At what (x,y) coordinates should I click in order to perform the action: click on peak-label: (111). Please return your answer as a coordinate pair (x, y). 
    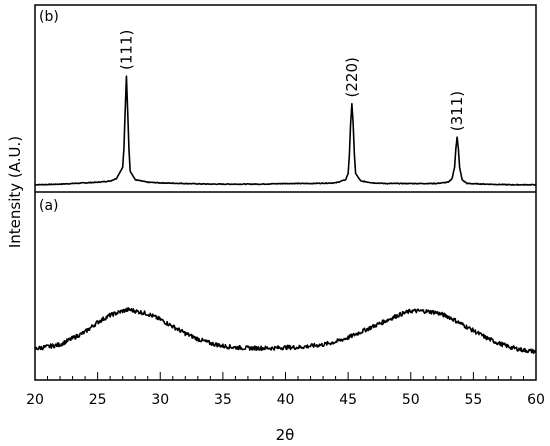
    Looking at the image, I should click on (126, 50).